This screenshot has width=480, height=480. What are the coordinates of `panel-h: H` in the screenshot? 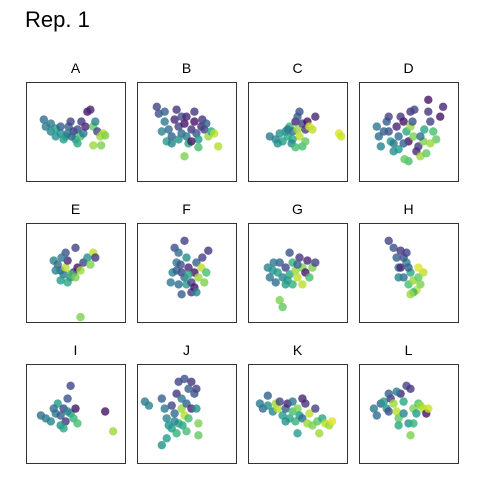 It's located at (409, 262).